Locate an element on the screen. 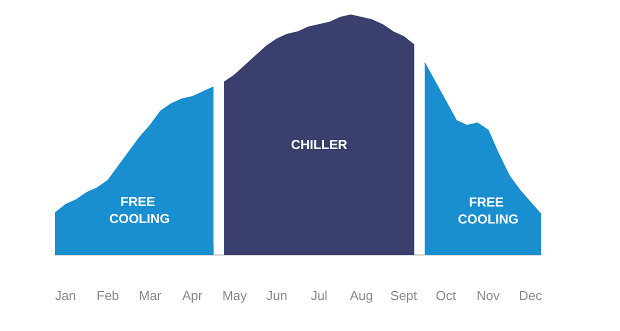  x-tick-label: Jul is located at coordinates (319, 295).